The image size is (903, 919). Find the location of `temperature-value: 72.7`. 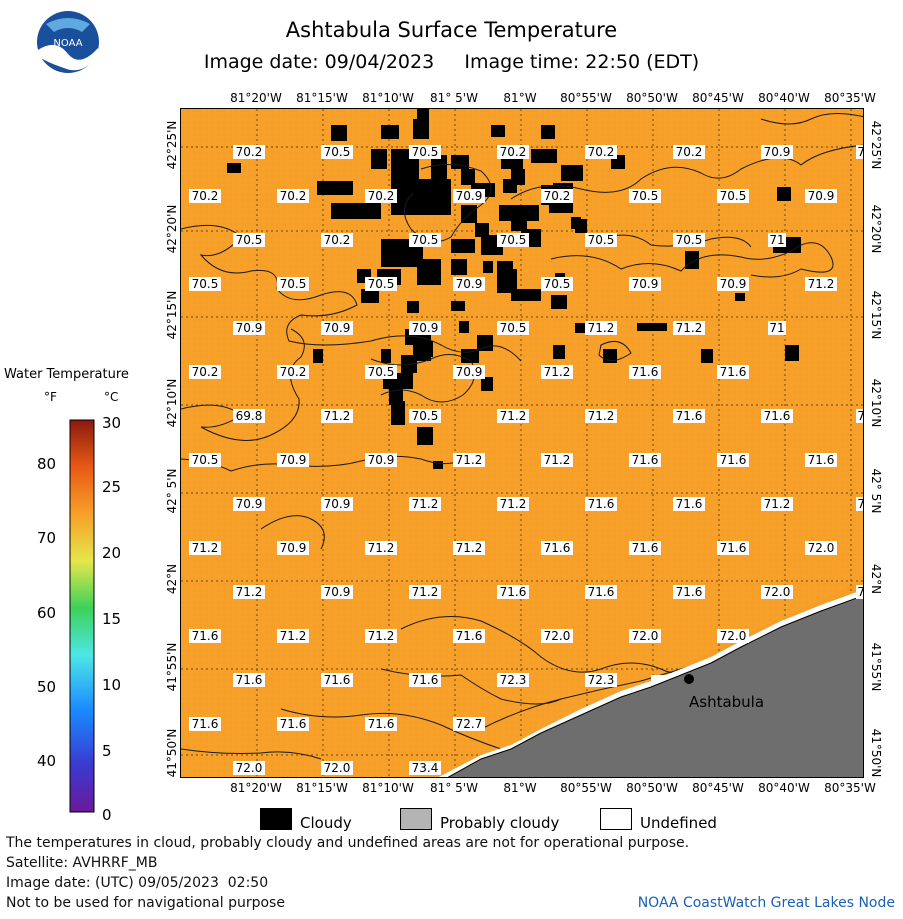

temperature-value: 72.7 is located at coordinates (469, 724).